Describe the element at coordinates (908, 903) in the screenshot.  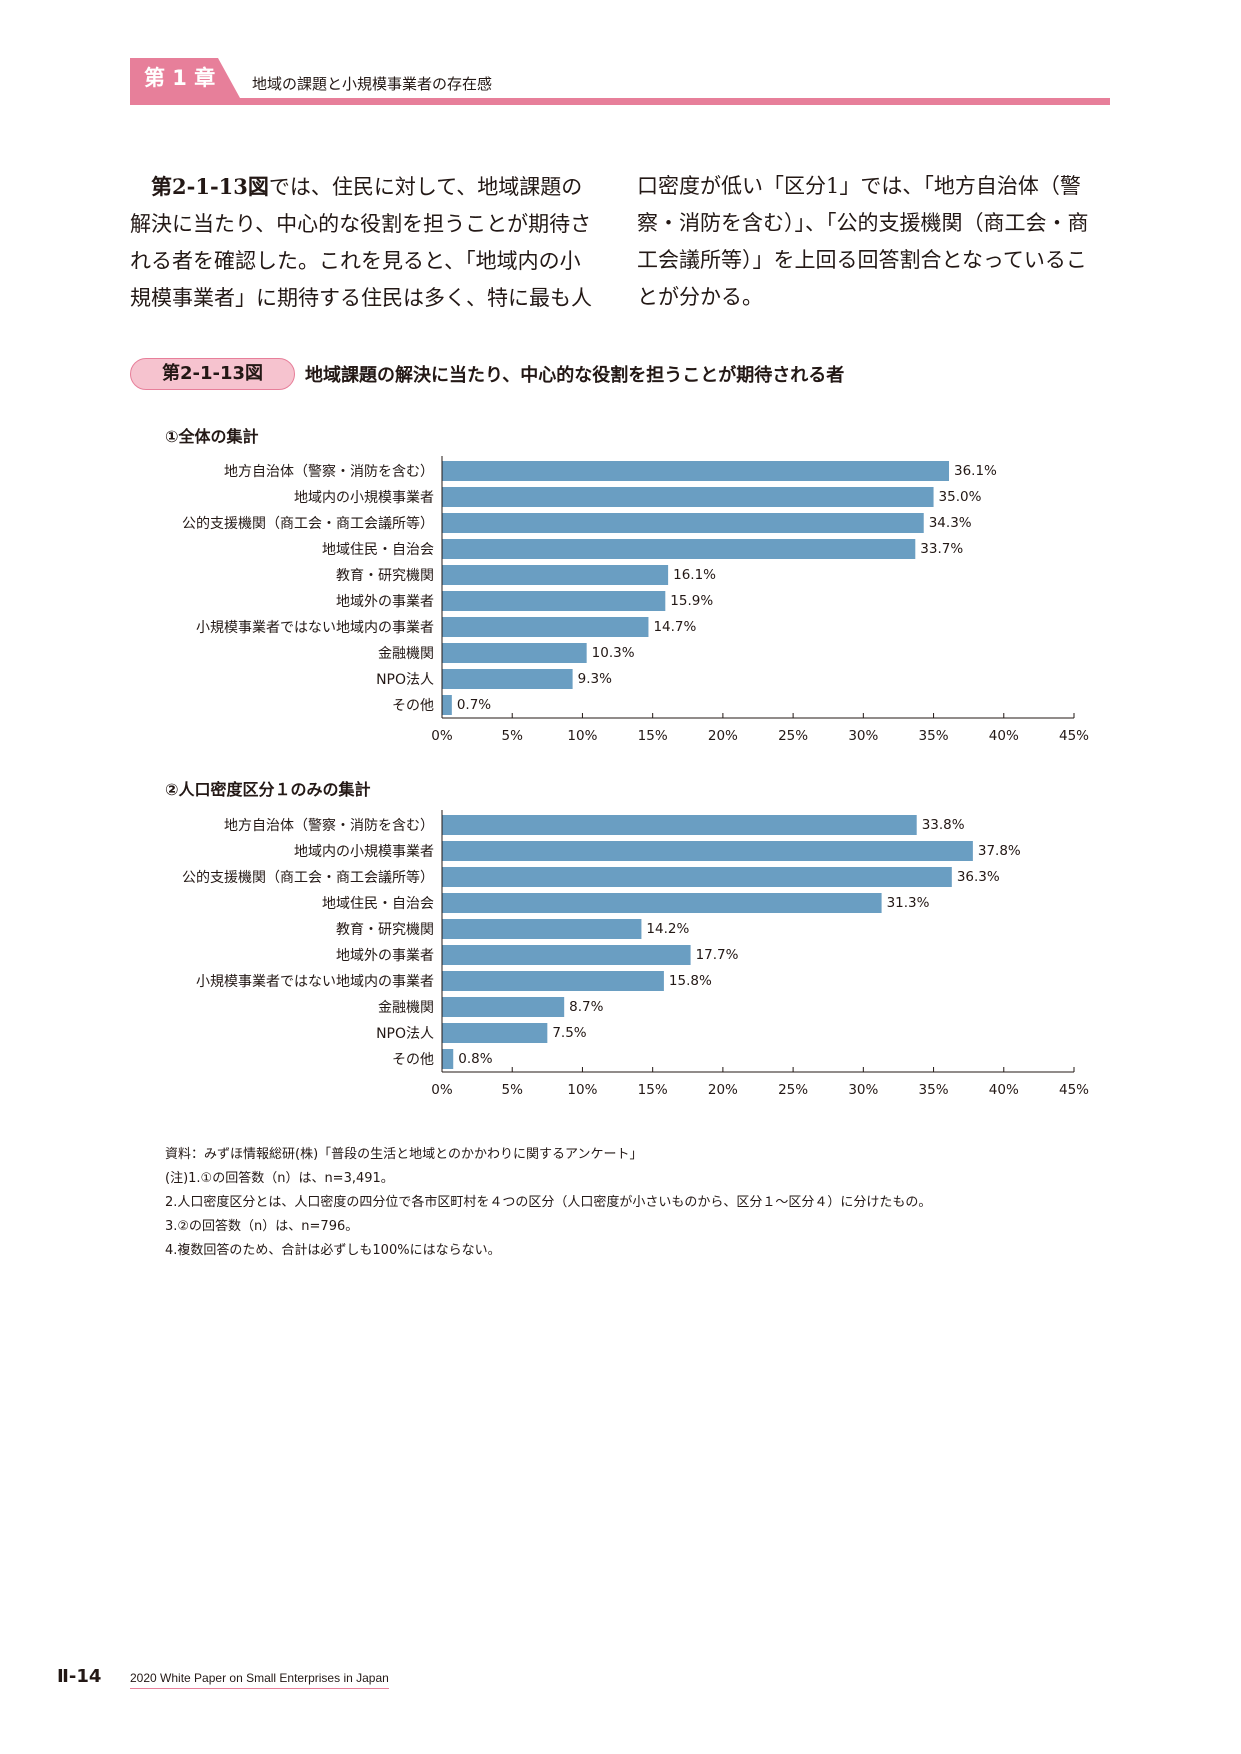
I see `data-label: 31.3%` at that location.